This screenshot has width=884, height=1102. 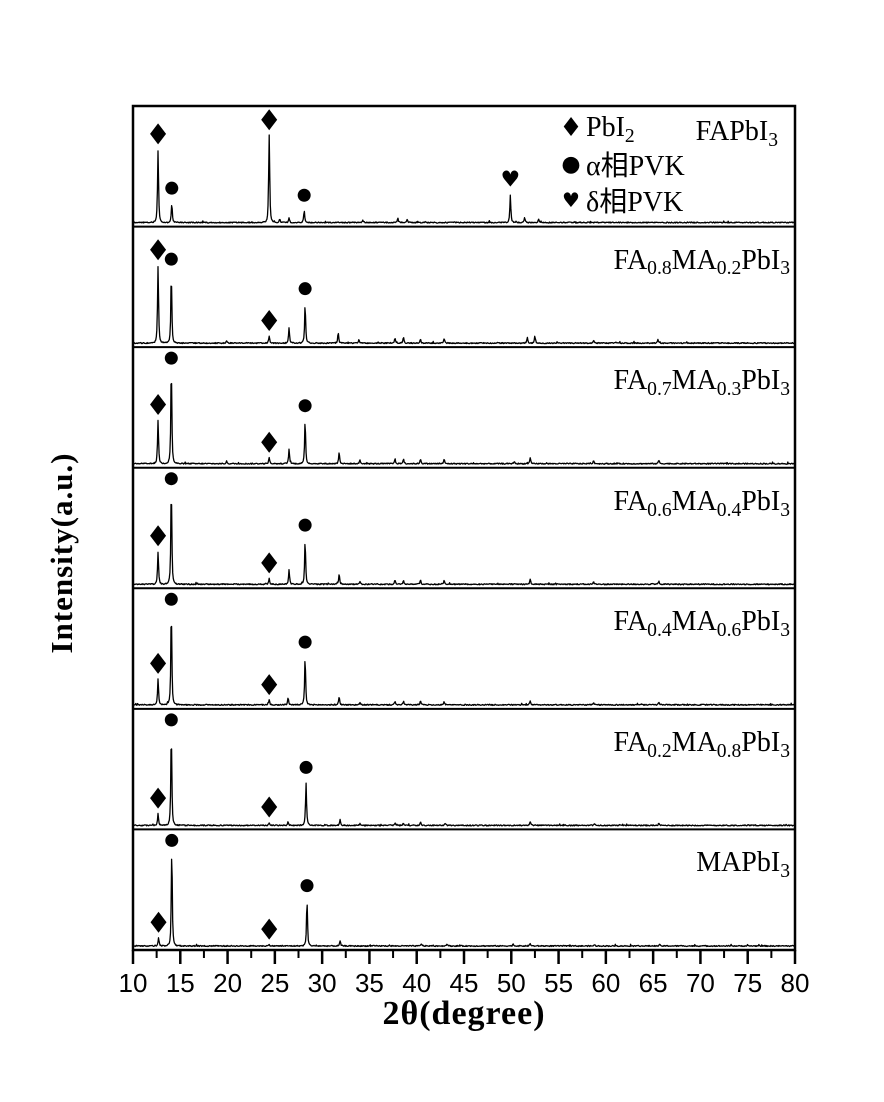 What do you see at coordinates (463, 179) in the screenshot?
I see `xrd-trace-FAPbI3` at bounding box center [463, 179].